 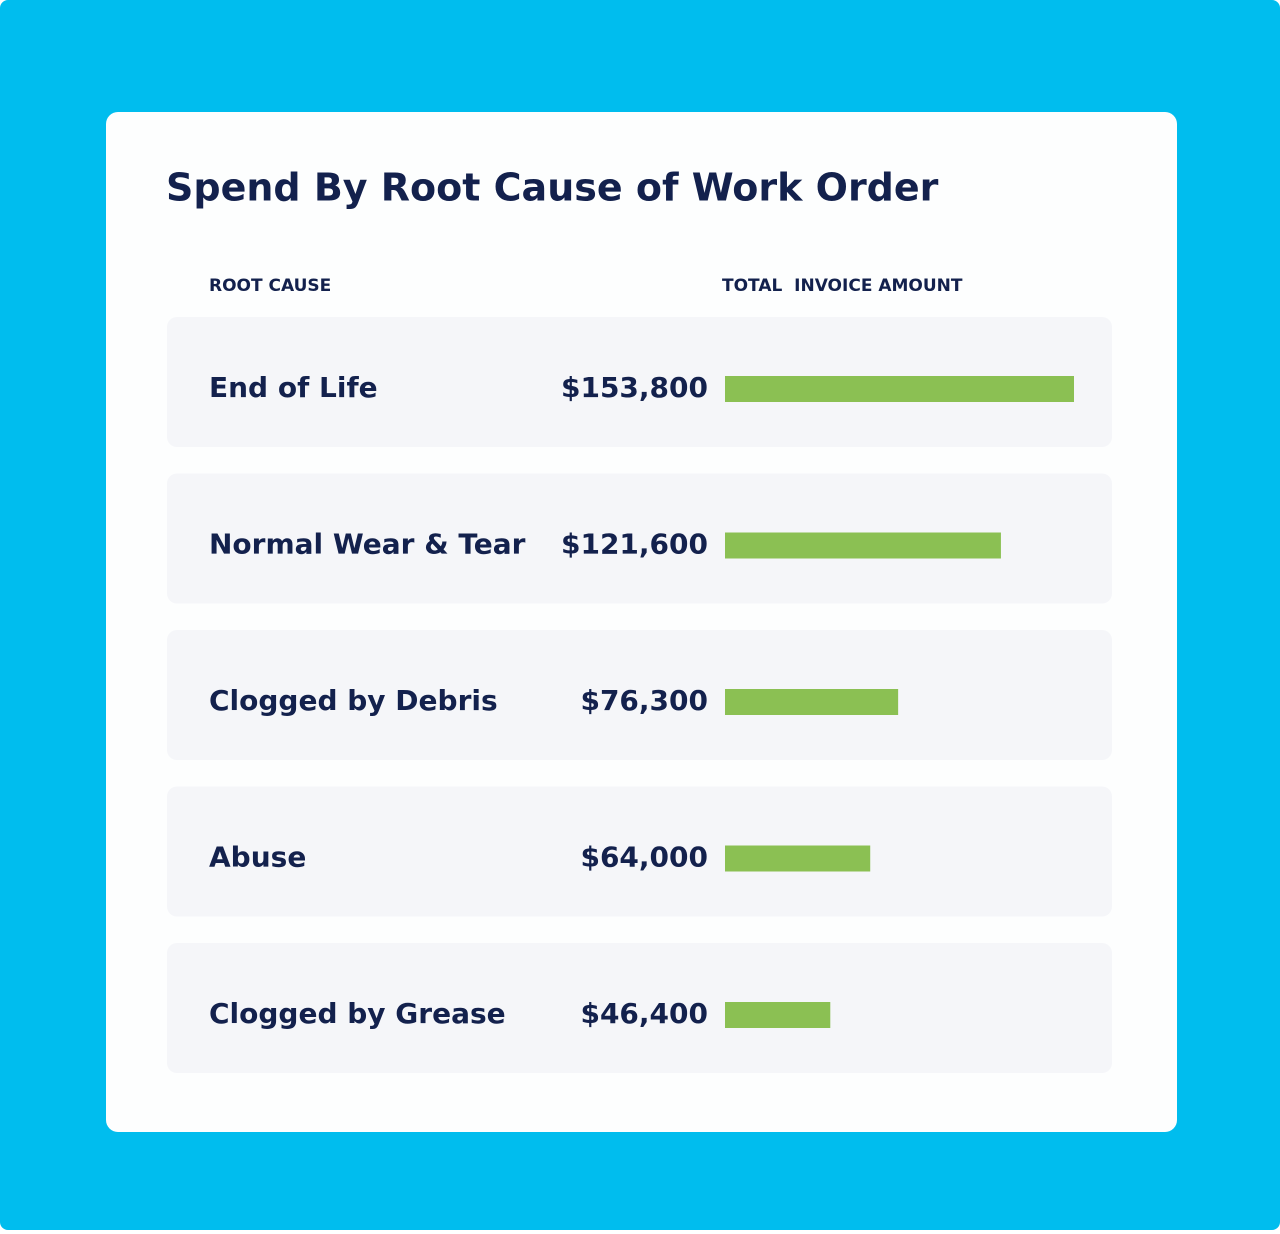 I want to click on category-label: End of Life, so click(x=293, y=387).